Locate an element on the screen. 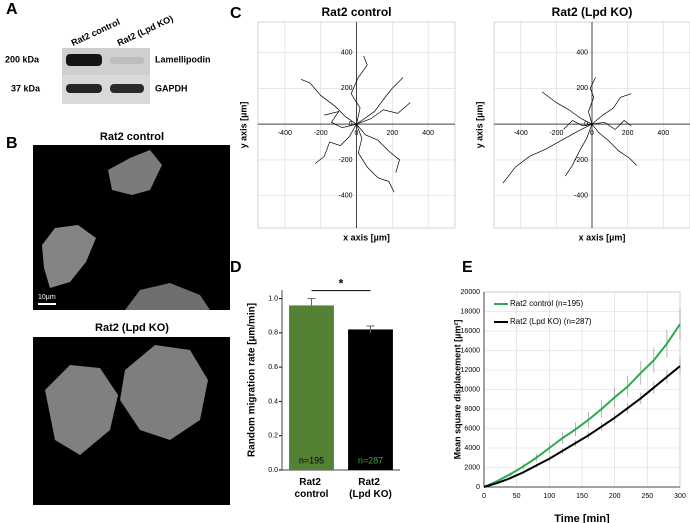  chart-title: Rat2 (Lpd KO) is located at coordinates (592, 12).